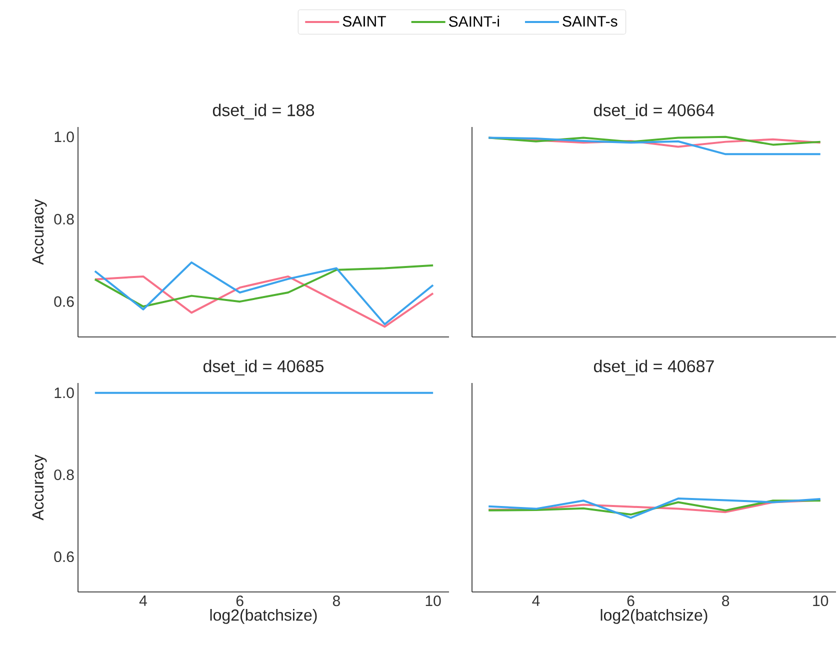 Image resolution: width=838 pixels, height=652 pixels. Describe the element at coordinates (364, 21) in the screenshot. I see `legend-label: SAINT` at that location.